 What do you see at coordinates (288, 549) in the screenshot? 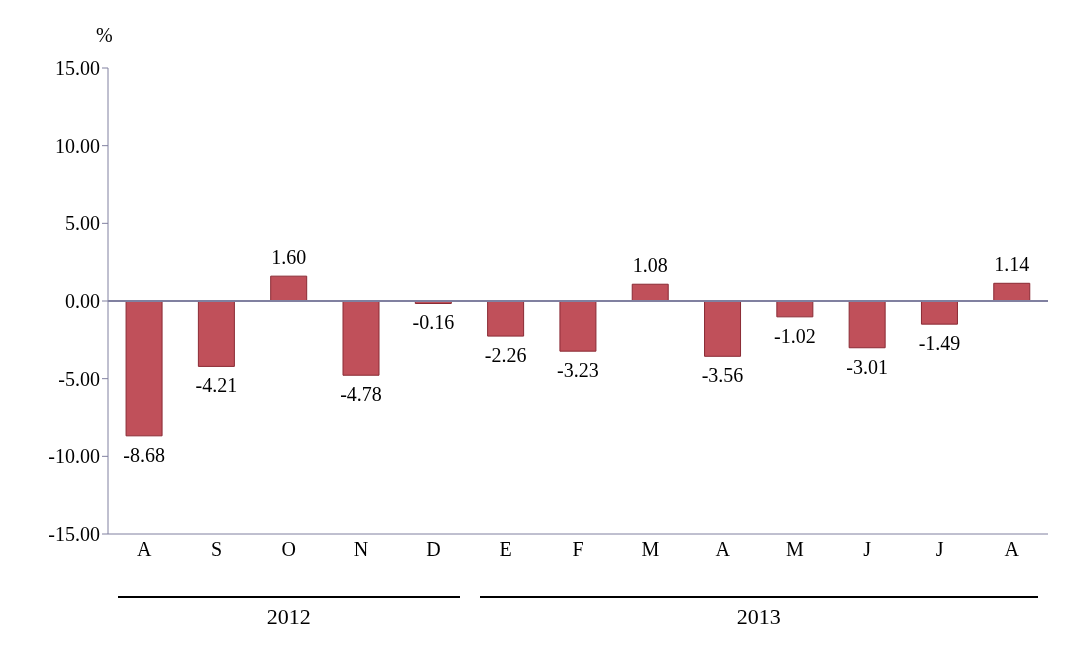
I see `x-tick-label: O` at bounding box center [288, 549].